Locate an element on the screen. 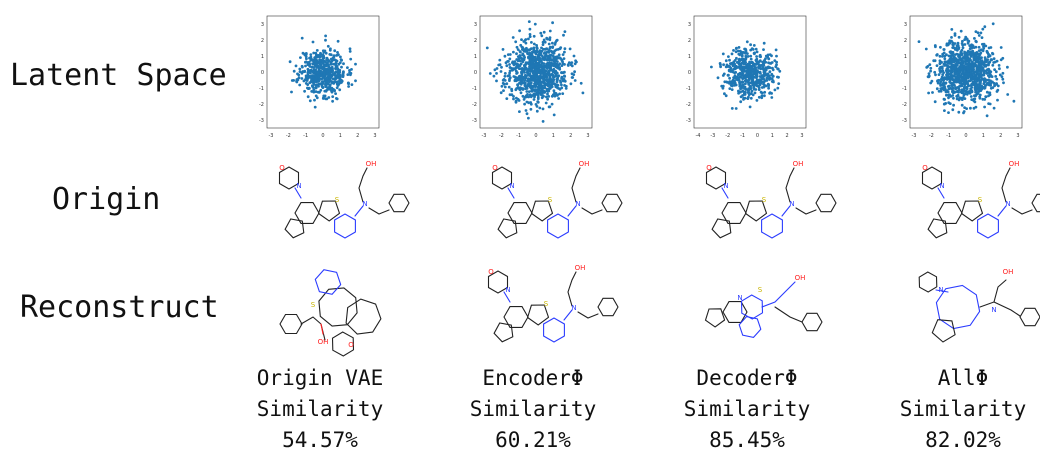  y-tick-label: 1 is located at coordinates (262, 57).